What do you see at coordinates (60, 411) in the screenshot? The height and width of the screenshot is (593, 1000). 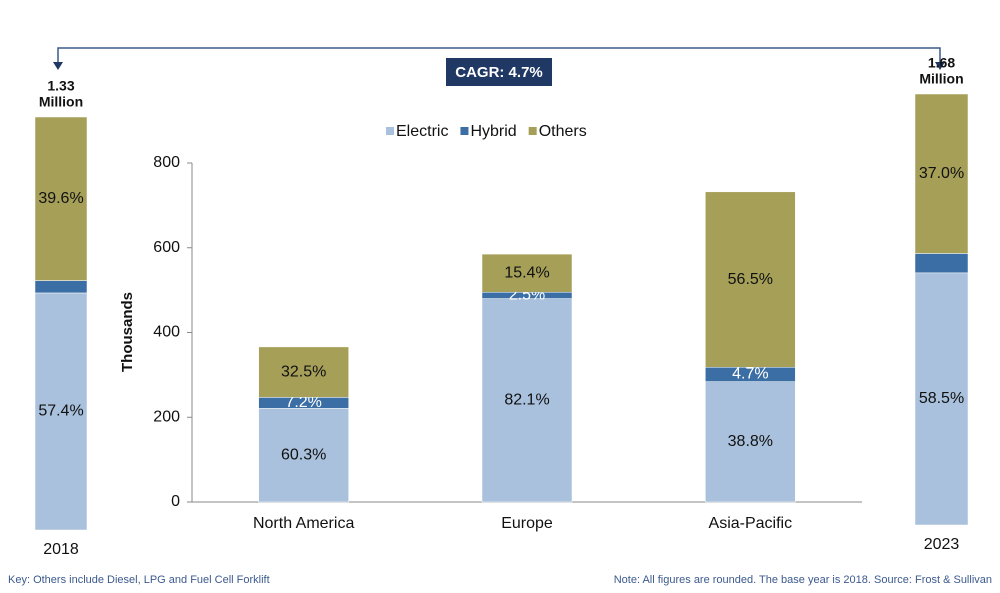 I see `segment-label: 57.4%` at bounding box center [60, 411].